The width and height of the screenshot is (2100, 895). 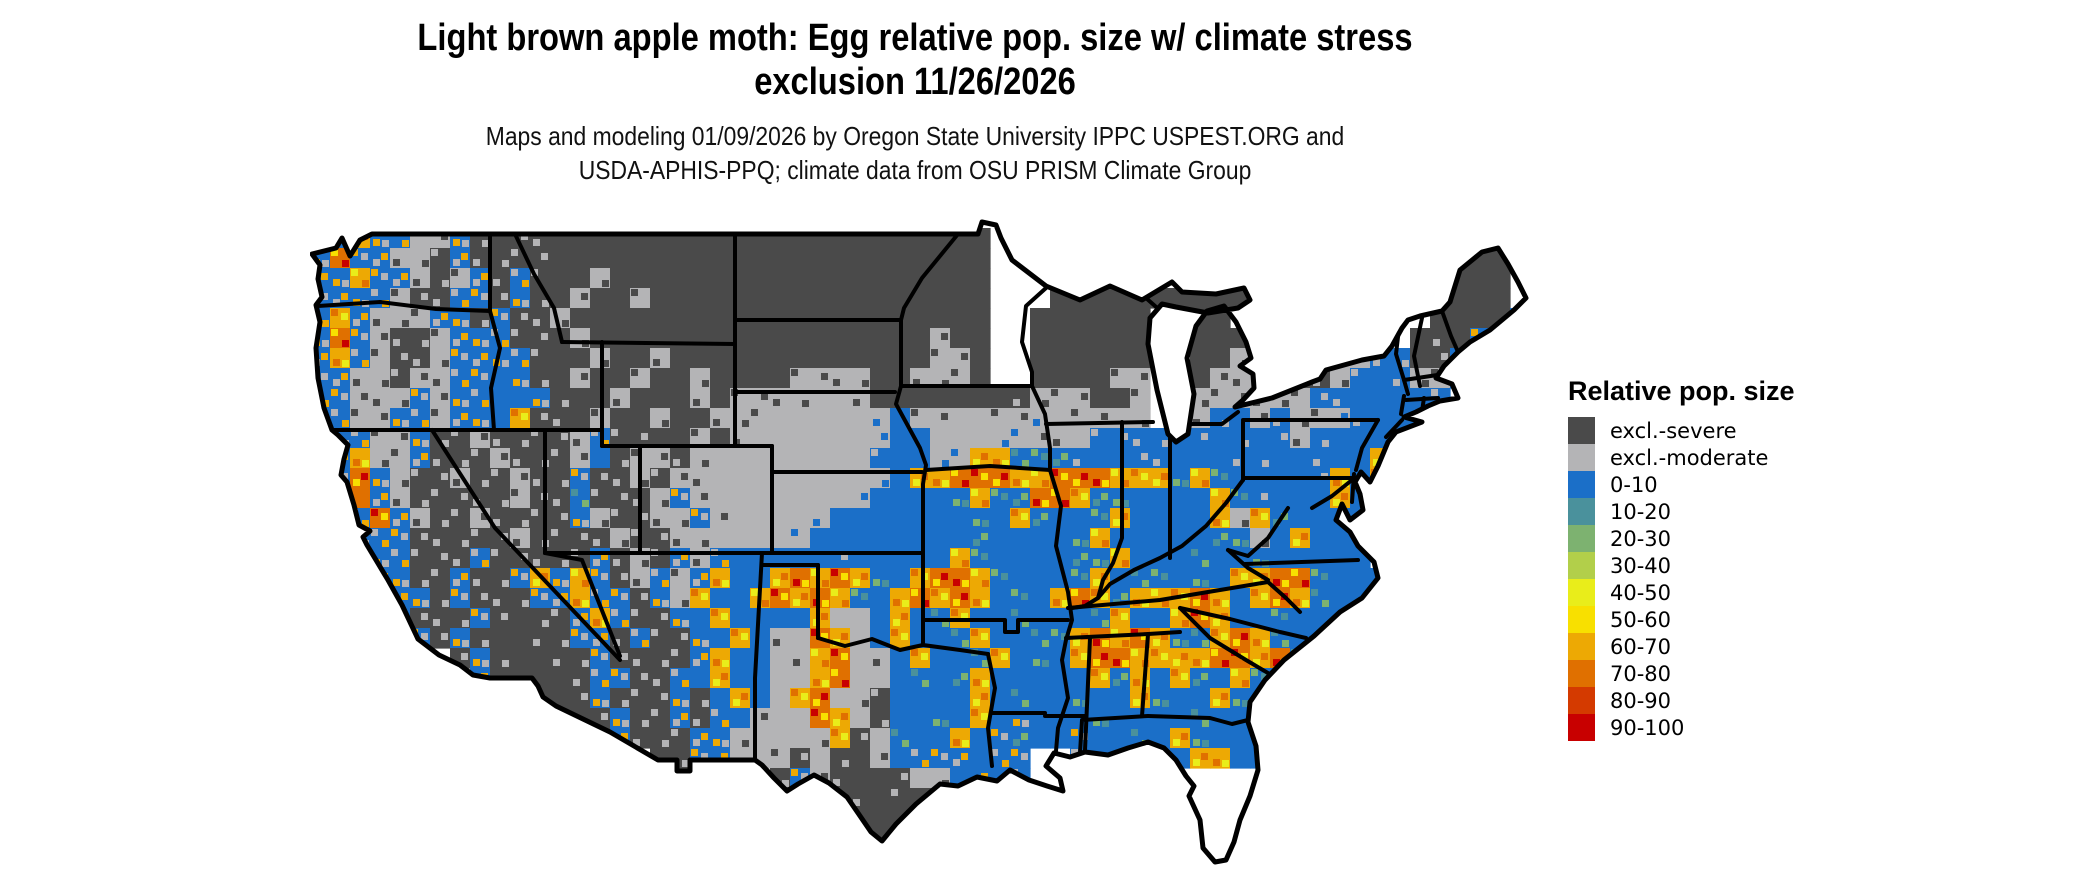 I want to click on map-title-line2: exclusion 11/26/2026, so click(x=915, y=82).